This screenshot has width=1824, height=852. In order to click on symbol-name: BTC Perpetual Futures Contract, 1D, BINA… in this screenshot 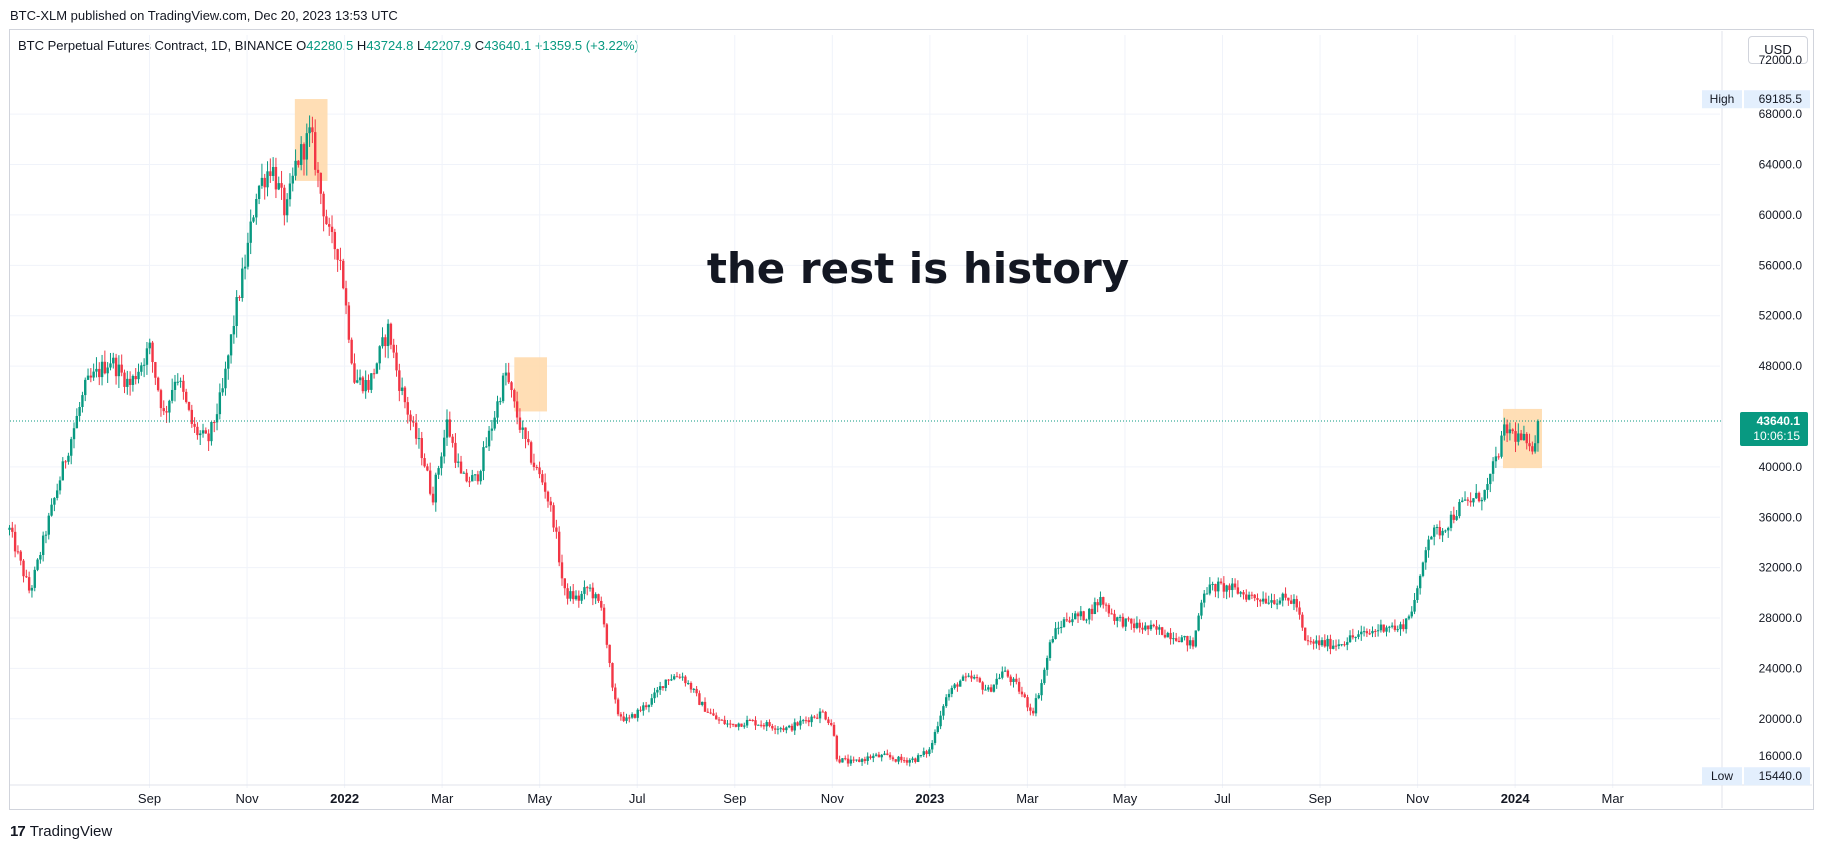, I will do `click(155, 45)`.